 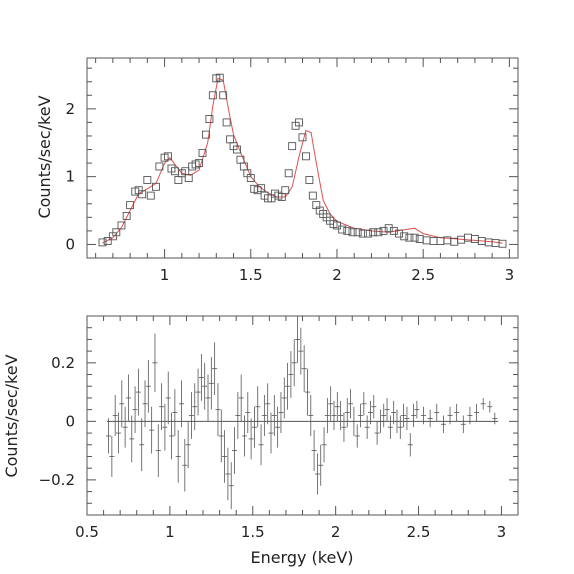 I want to click on x-tick-label: 1, so click(x=170, y=532).